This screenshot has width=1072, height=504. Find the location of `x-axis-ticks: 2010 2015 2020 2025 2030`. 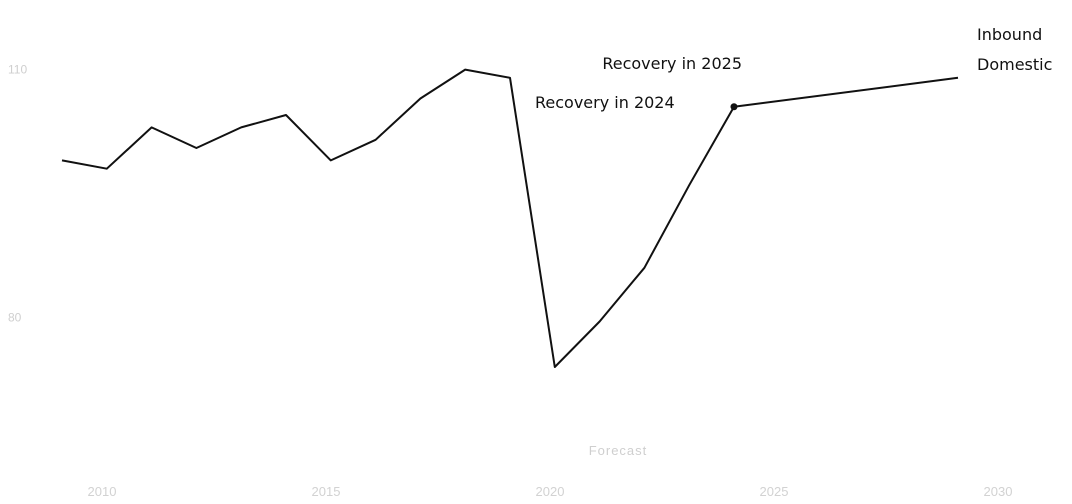

x-axis-ticks: 2010 2015 2020 2025 2030 is located at coordinates (550, 491).